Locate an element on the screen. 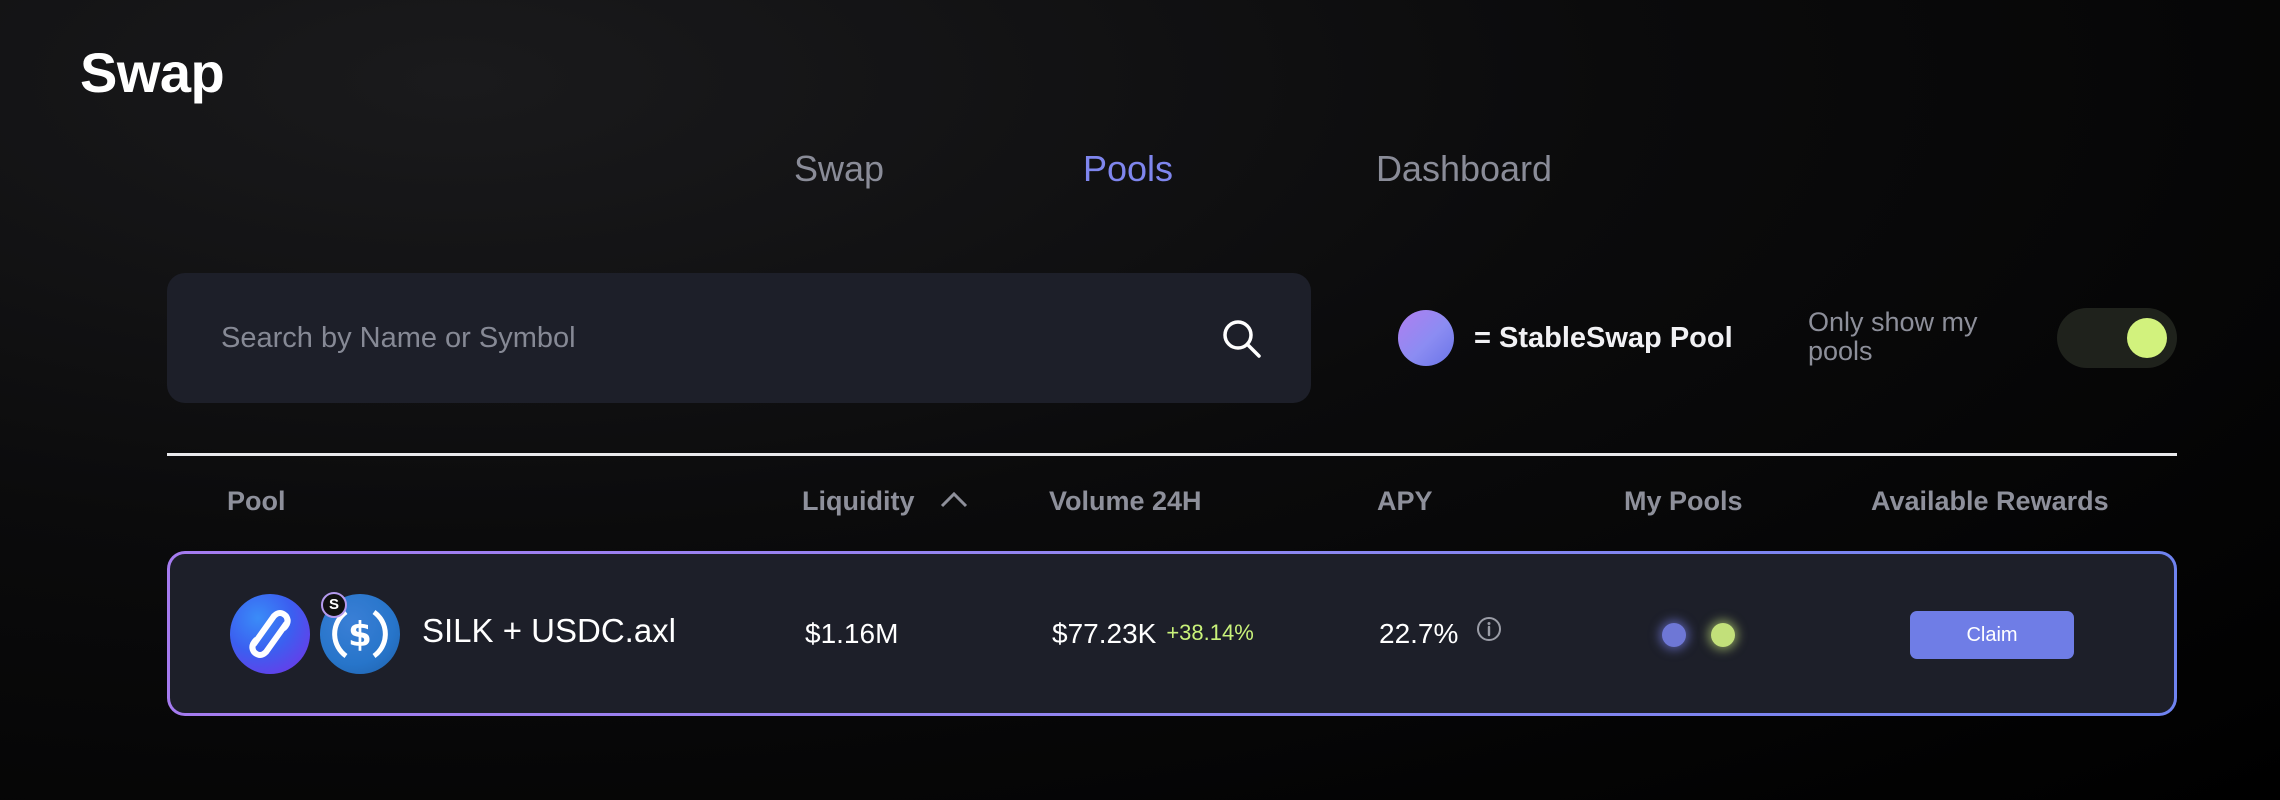 The height and width of the screenshot is (800, 2280). pool-apy-cell: 22.7% is located at coordinates (1440, 633).